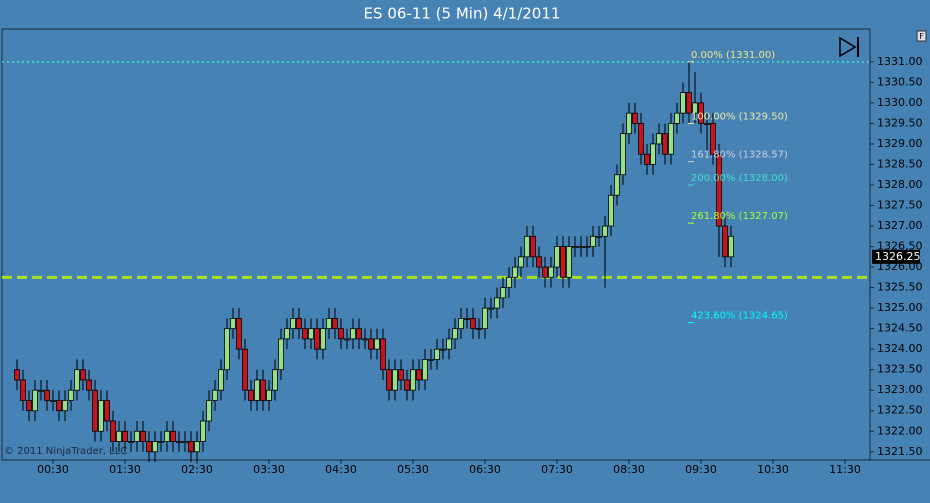 The image size is (930, 503). Describe the element at coordinates (269, 469) in the screenshot. I see `x-tick-label: 03:30` at that location.